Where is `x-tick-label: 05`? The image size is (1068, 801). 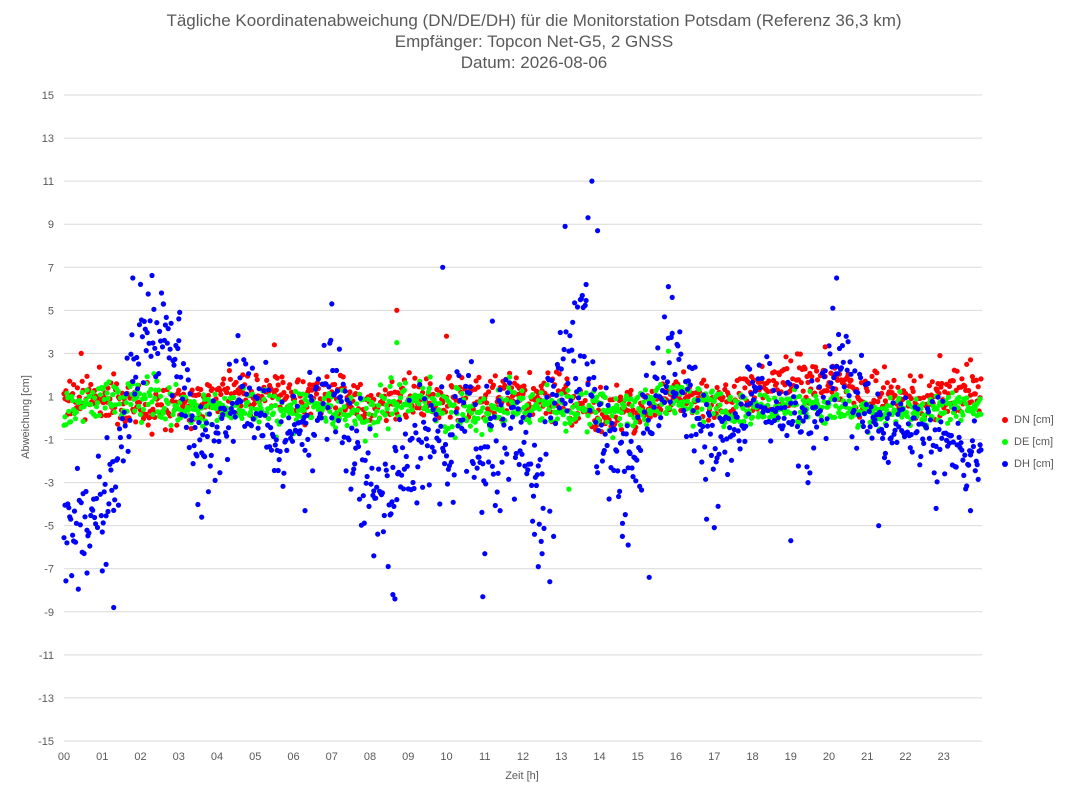 x-tick-label: 05 is located at coordinates (255, 757).